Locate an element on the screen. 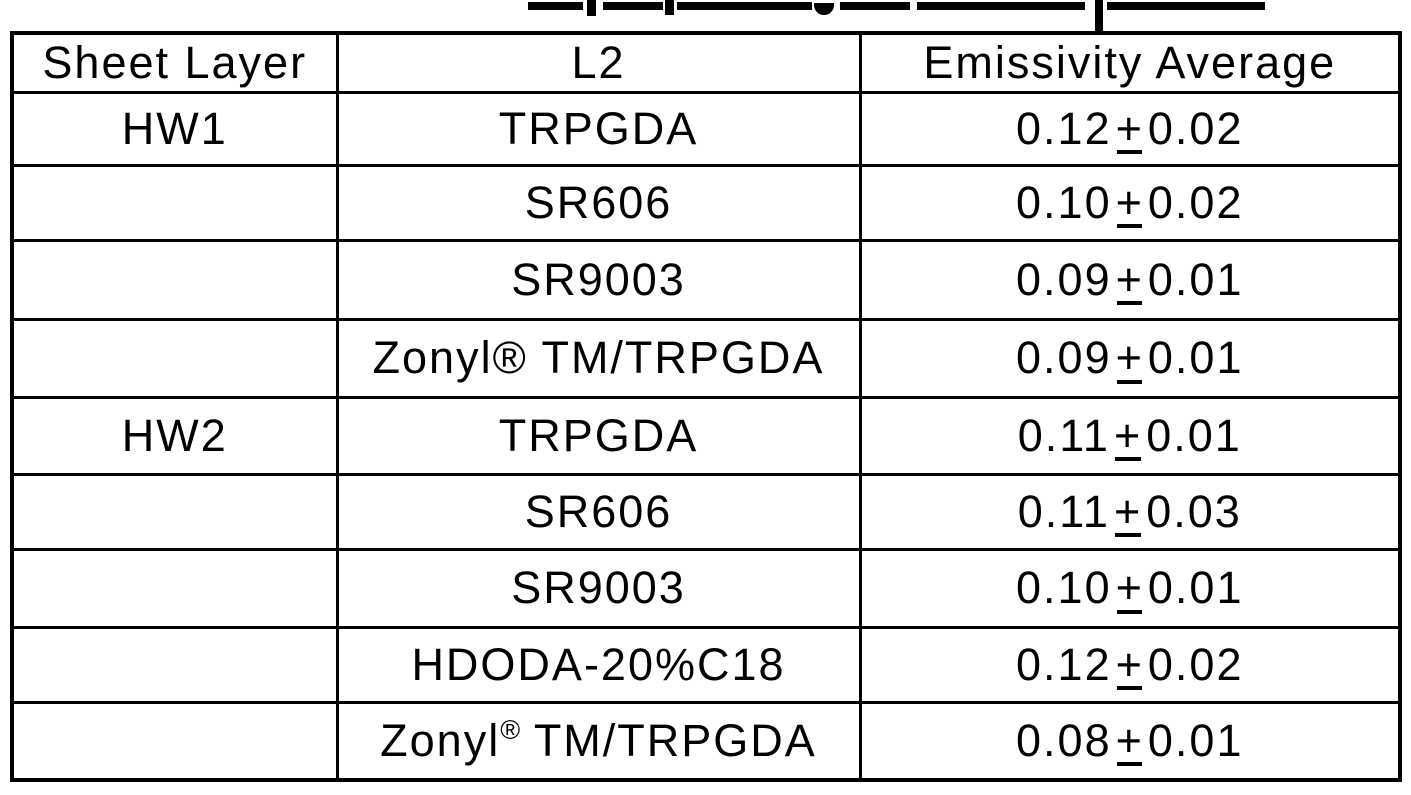 The image size is (1411, 795). emissivity-mean: 0.08 is located at coordinates (1064, 741).